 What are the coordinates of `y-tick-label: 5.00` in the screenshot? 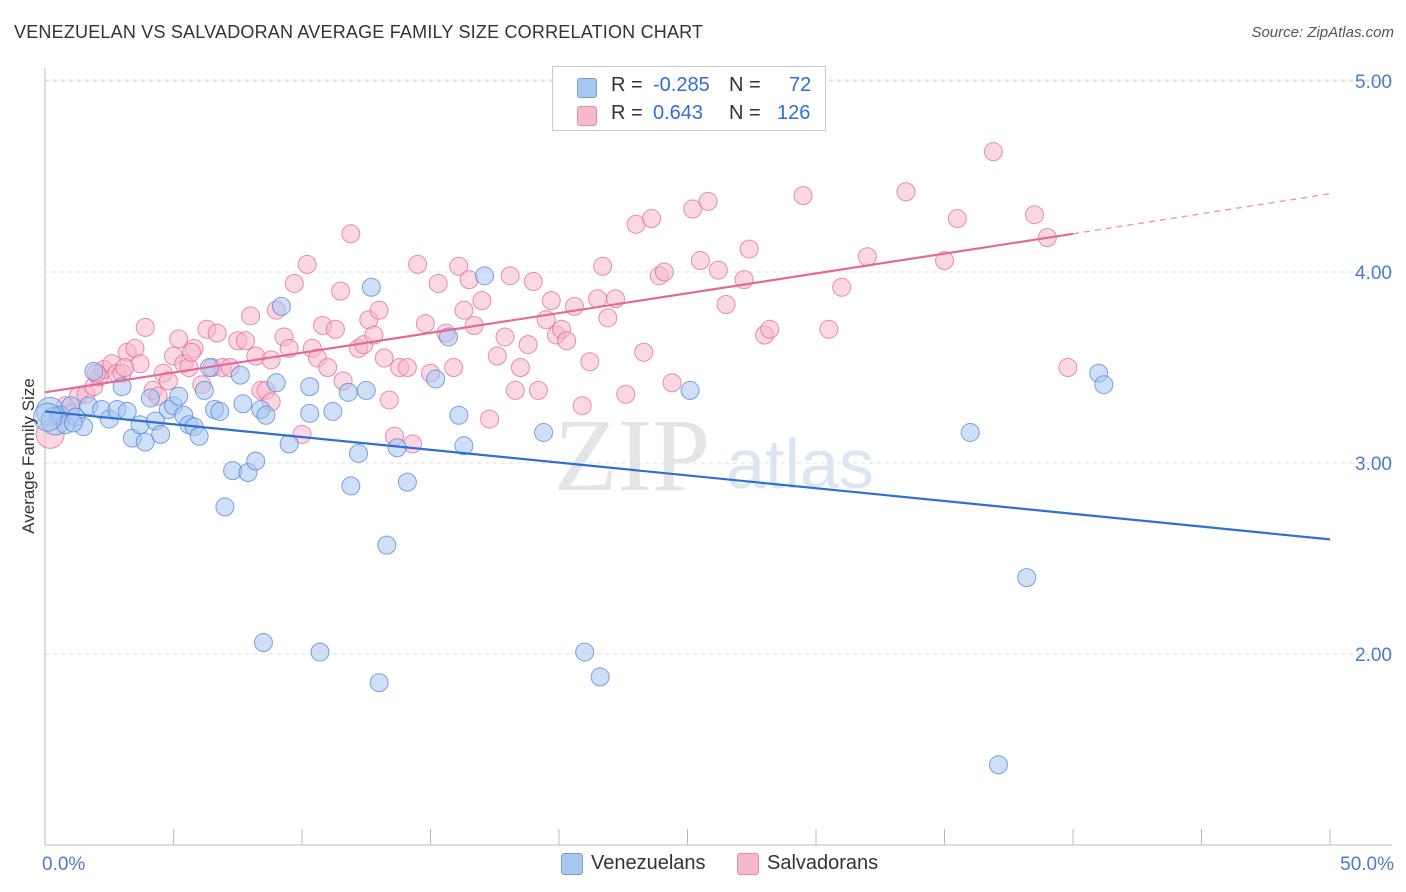 It's located at (1373, 82).